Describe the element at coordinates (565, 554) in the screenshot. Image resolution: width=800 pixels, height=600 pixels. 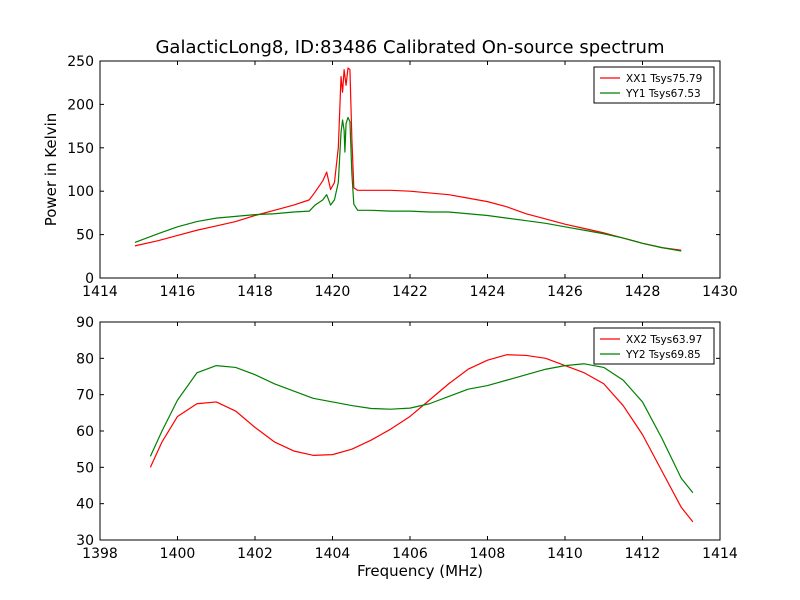
I see `x-tick-label: 1410` at that location.